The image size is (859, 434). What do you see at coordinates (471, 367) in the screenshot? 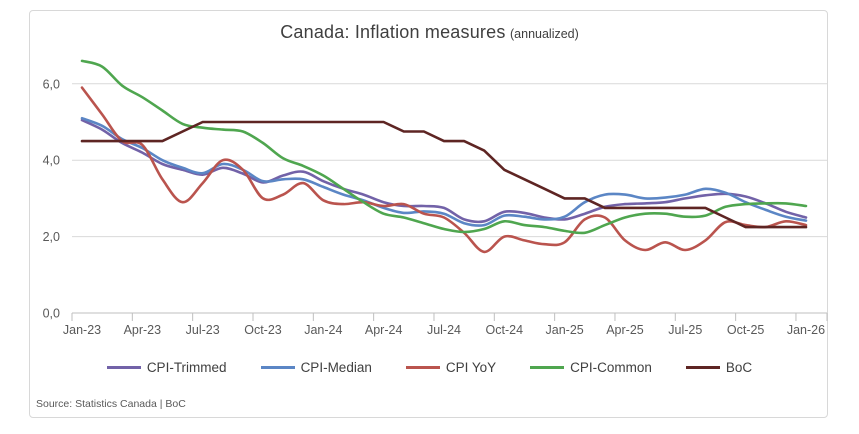
I see `legend-label: CPI YoY` at bounding box center [471, 367].